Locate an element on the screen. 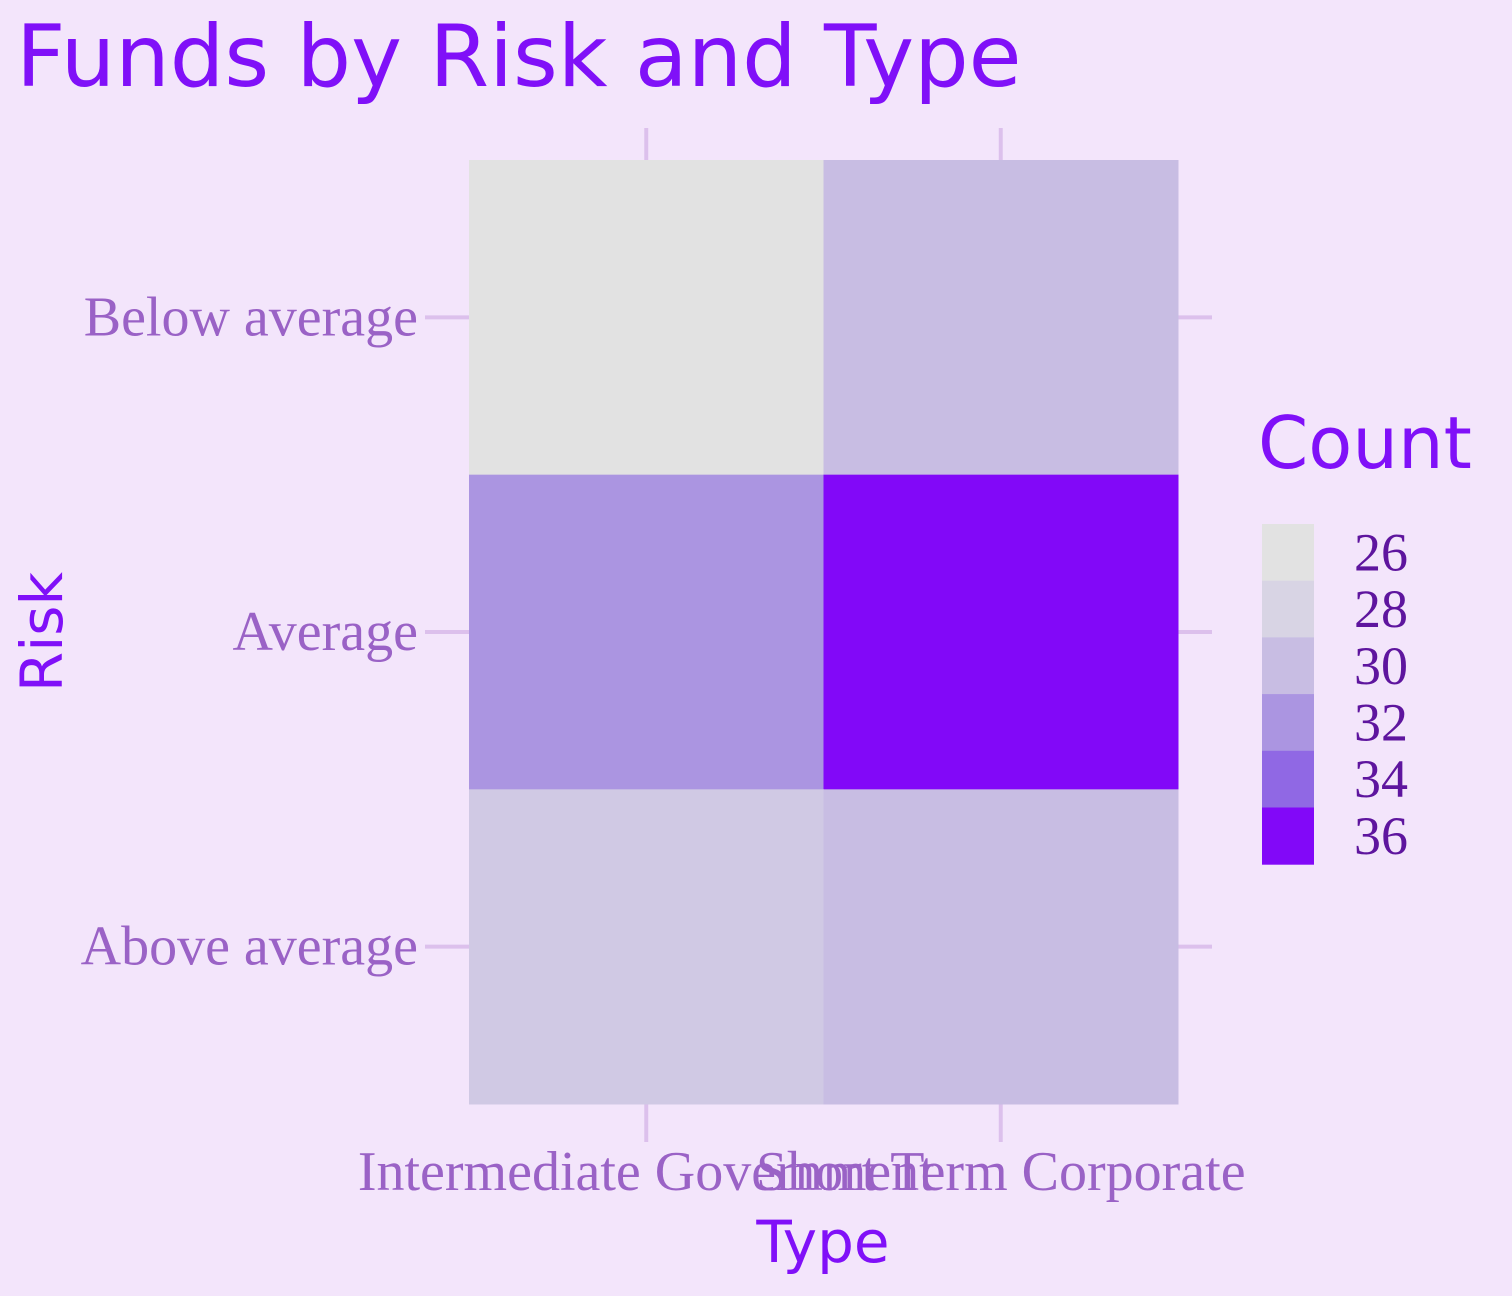  legend-key-label: 32 is located at coordinates (1381, 722).